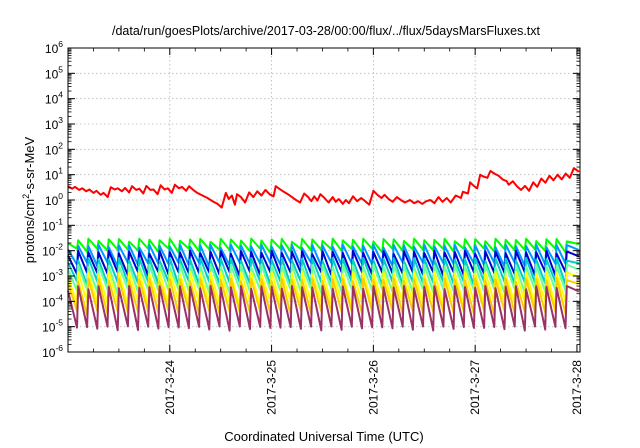 The height and width of the screenshot is (448, 640). I want to click on y-tick-label: 10⁻⁵, so click(52, 326).